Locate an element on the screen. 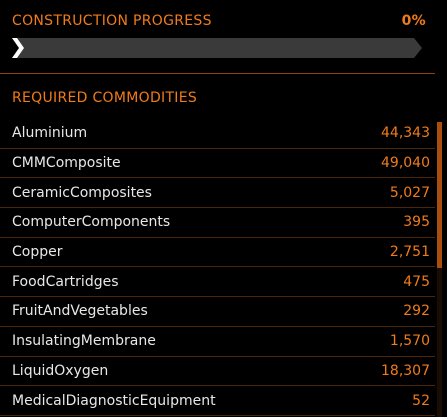 Image resolution: width=447 pixels, height=417 pixels. commodity-quantity: 1,570 is located at coordinates (409, 341).